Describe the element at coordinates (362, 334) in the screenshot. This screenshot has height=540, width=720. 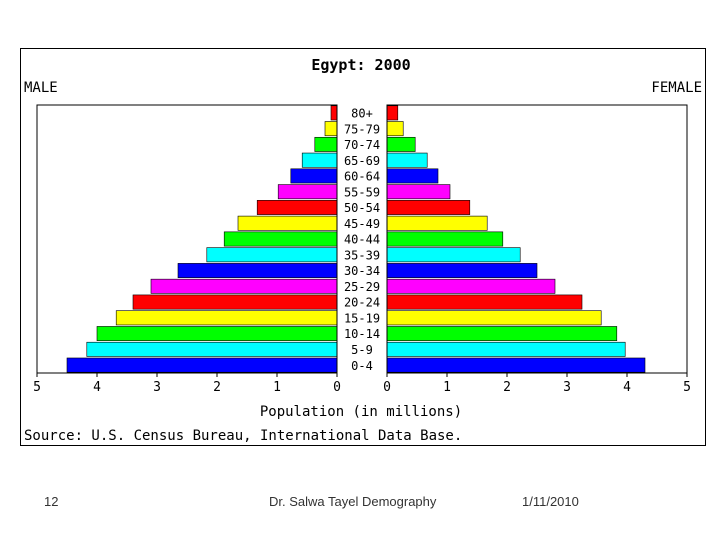
I see `age-group-label: 10-14` at that location.